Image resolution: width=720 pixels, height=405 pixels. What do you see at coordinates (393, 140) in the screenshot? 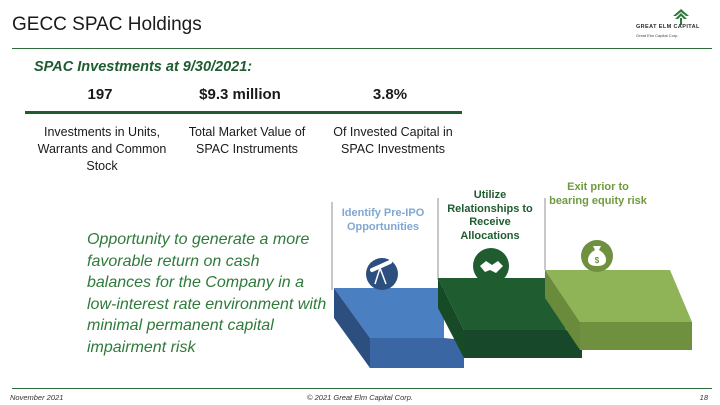
I see `stat-description-invested-capital: Of Invested Capital in SPAC Investments` at bounding box center [393, 140].